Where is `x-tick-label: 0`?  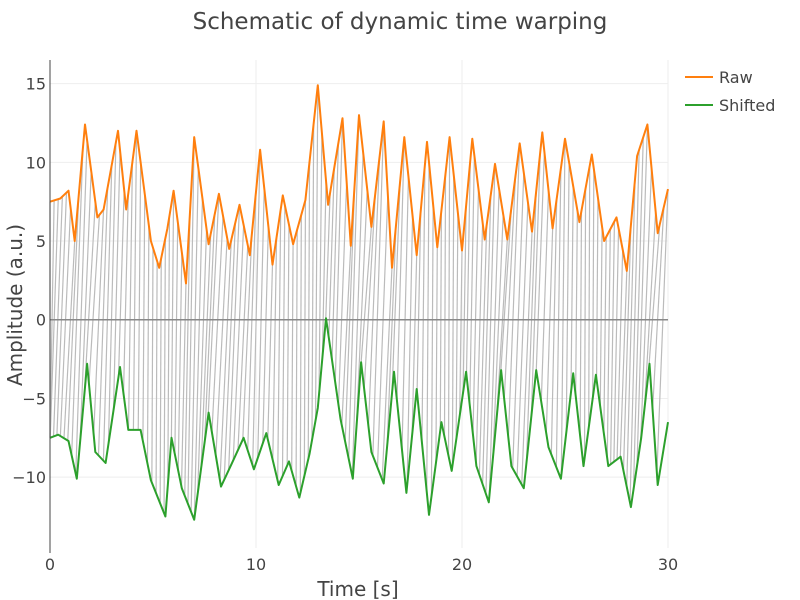
x-tick-label: 0 is located at coordinates (50, 564).